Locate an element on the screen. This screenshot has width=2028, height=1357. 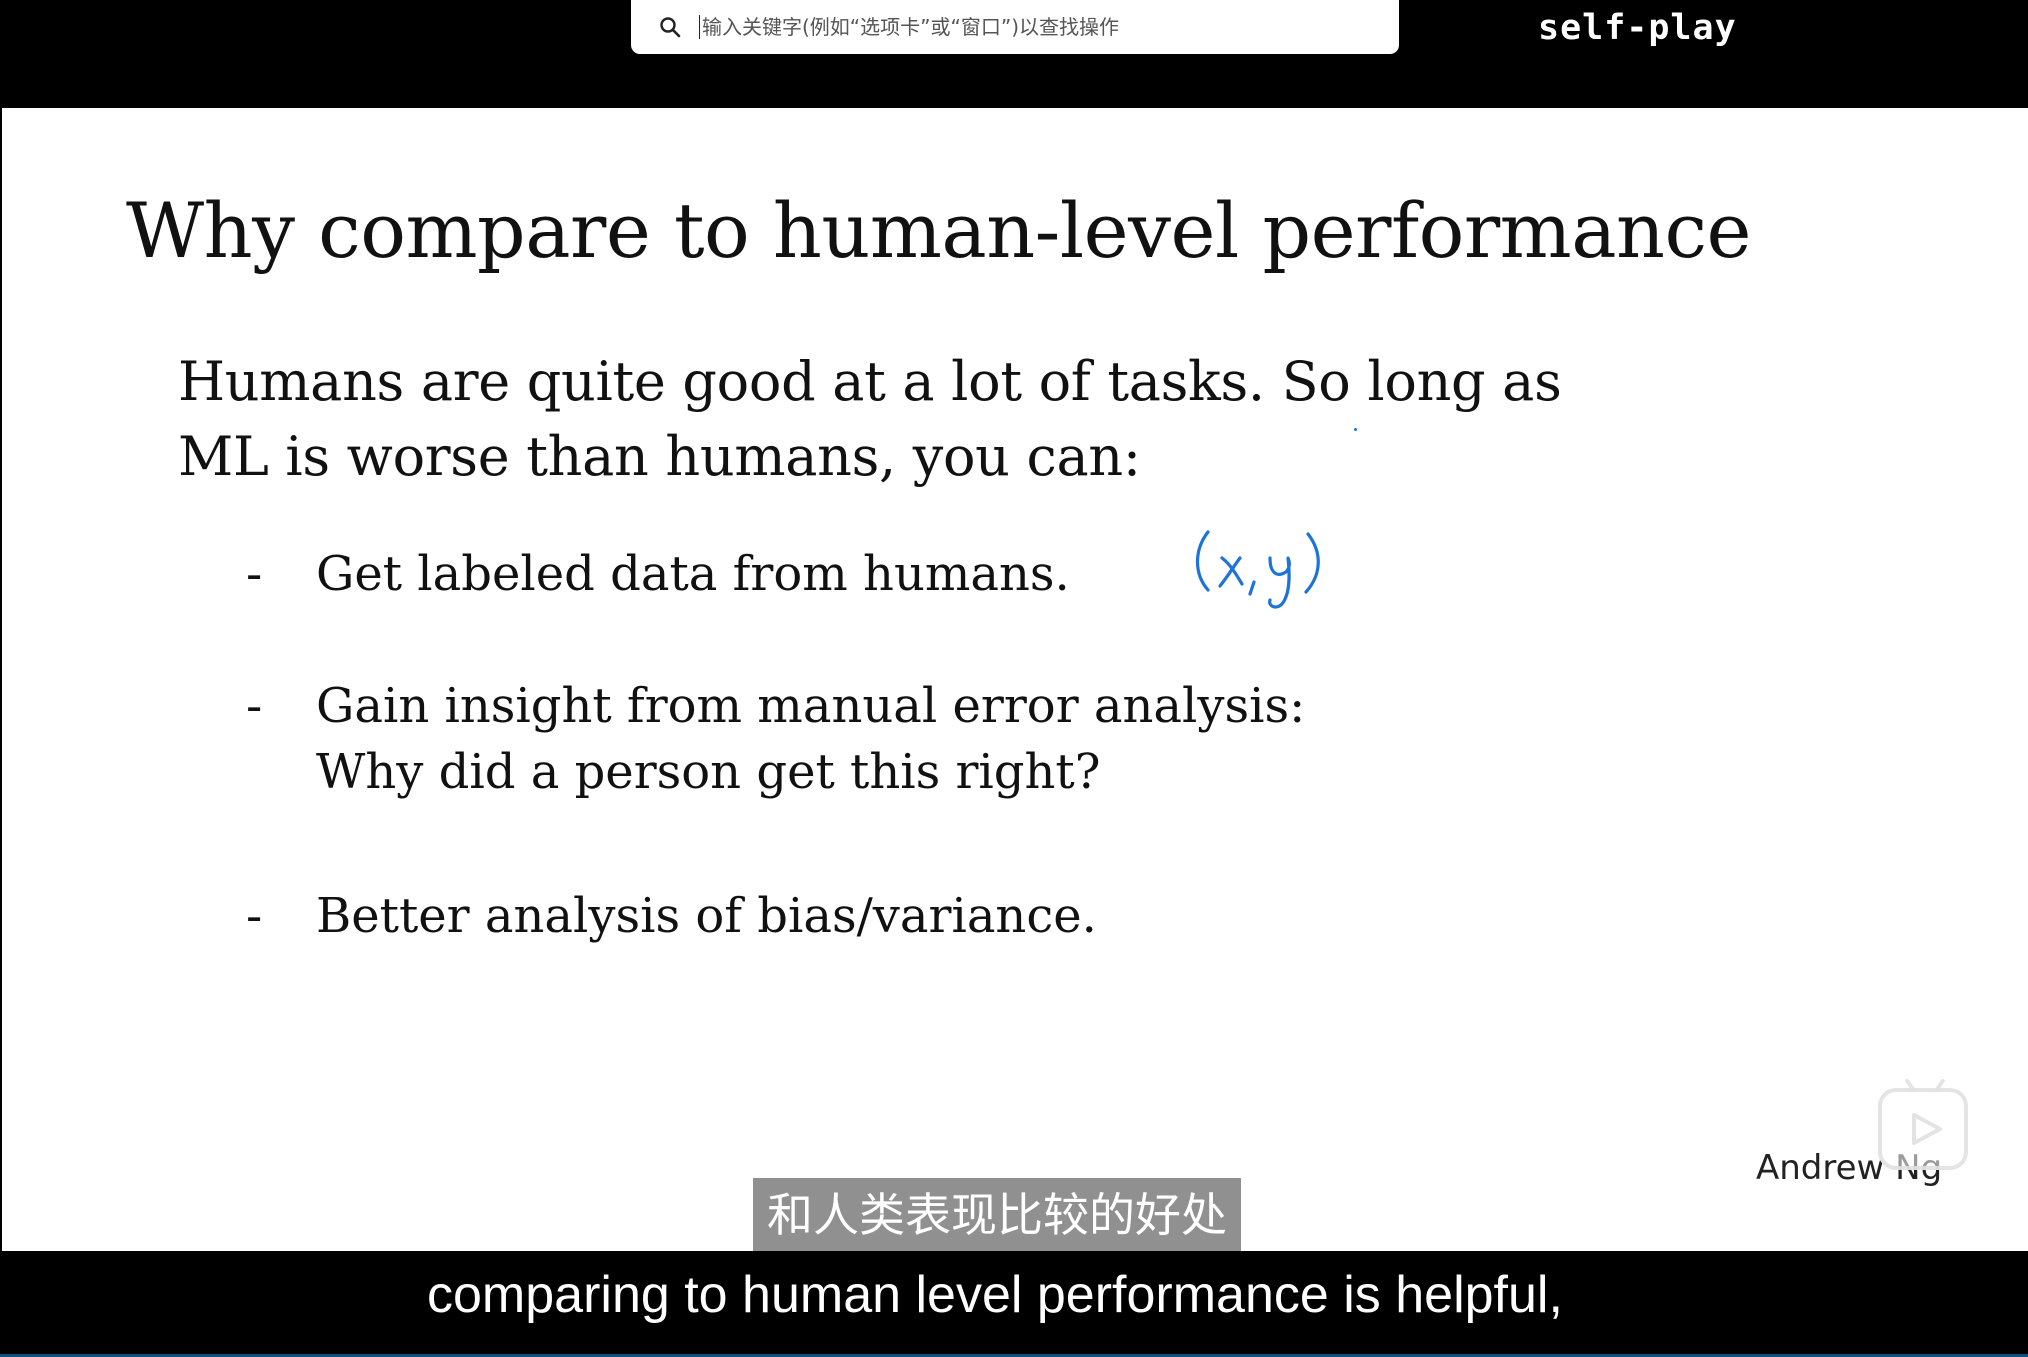
intro-line: ML is worse than humans, you can: is located at coordinates (659, 456).